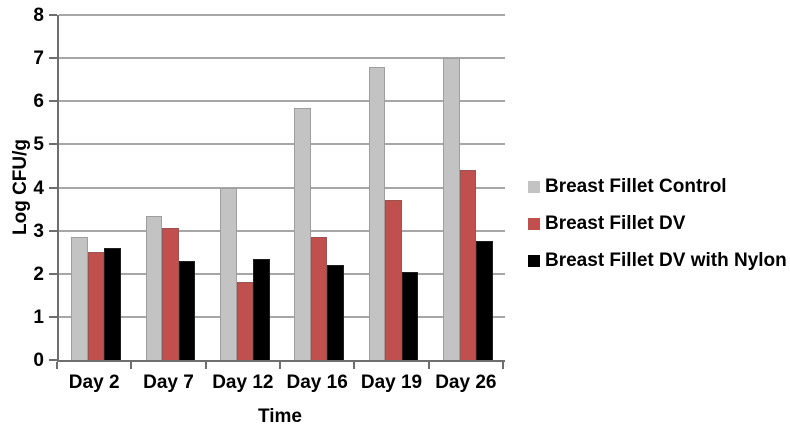 The height and width of the screenshot is (444, 790). Describe the element at coordinates (666, 260) in the screenshot. I see `legend-label: Breast Fillet DV with Nylon` at that location.